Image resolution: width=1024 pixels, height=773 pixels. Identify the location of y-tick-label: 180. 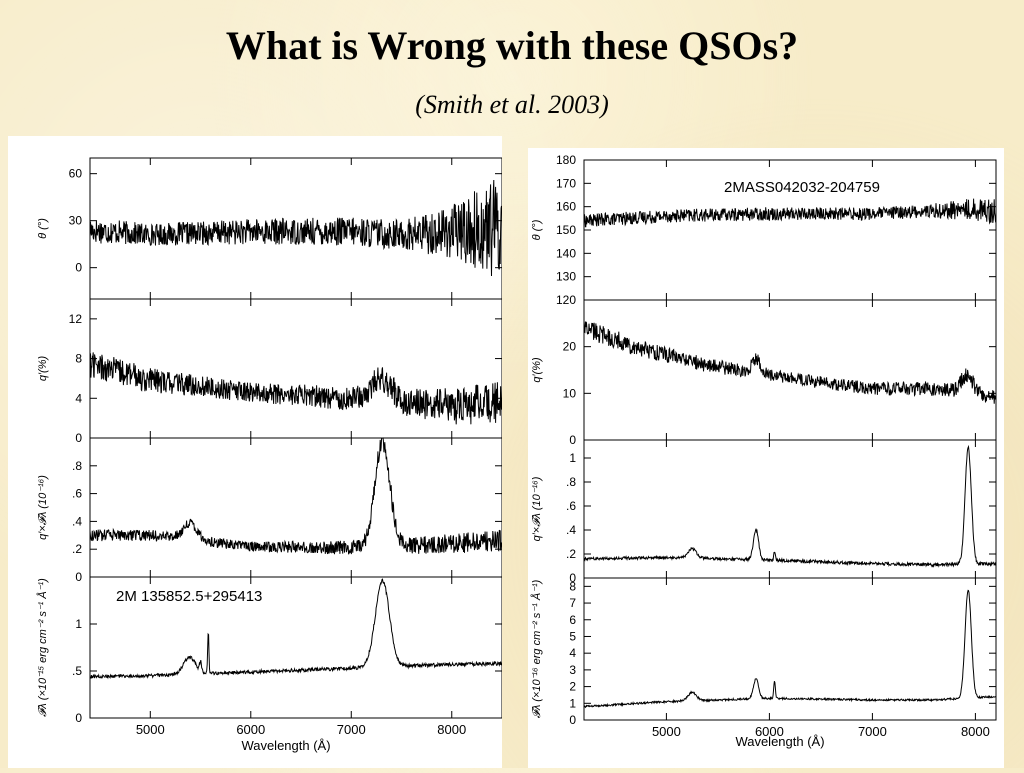
(566, 160).